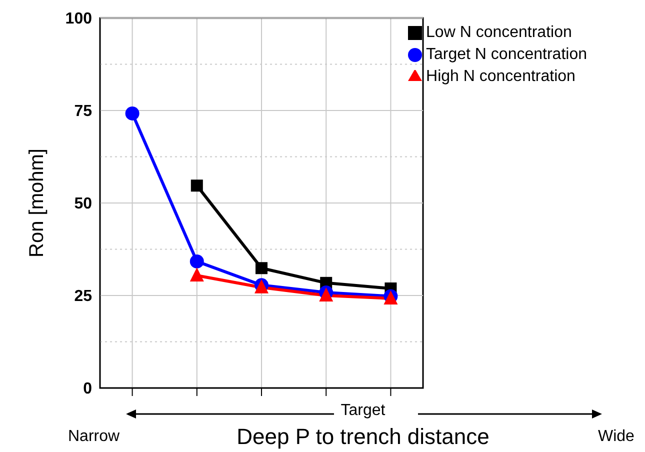 This screenshot has height=452, width=645. Describe the element at coordinates (506, 54) in the screenshot. I see `legend-label: Target N concentration` at that location.